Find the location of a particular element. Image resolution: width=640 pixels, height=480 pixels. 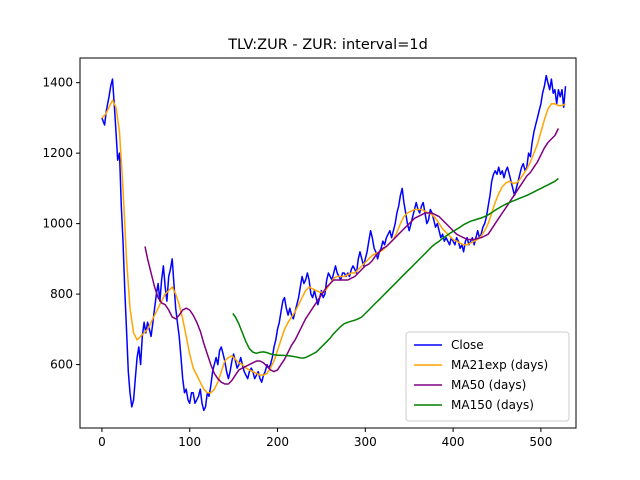

y-axis: 600 800 1000 1200 1400 is located at coordinates (61, 224).